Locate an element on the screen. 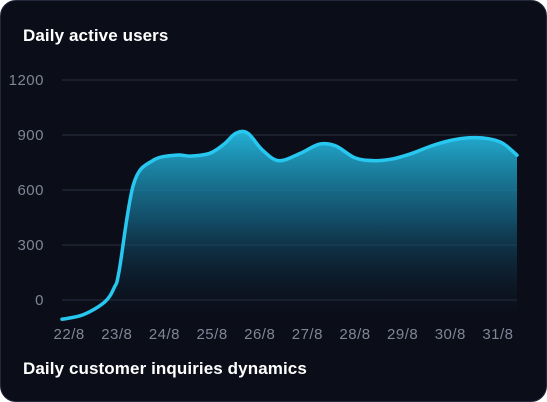  x-tick-label: 30/8 is located at coordinates (450, 334).